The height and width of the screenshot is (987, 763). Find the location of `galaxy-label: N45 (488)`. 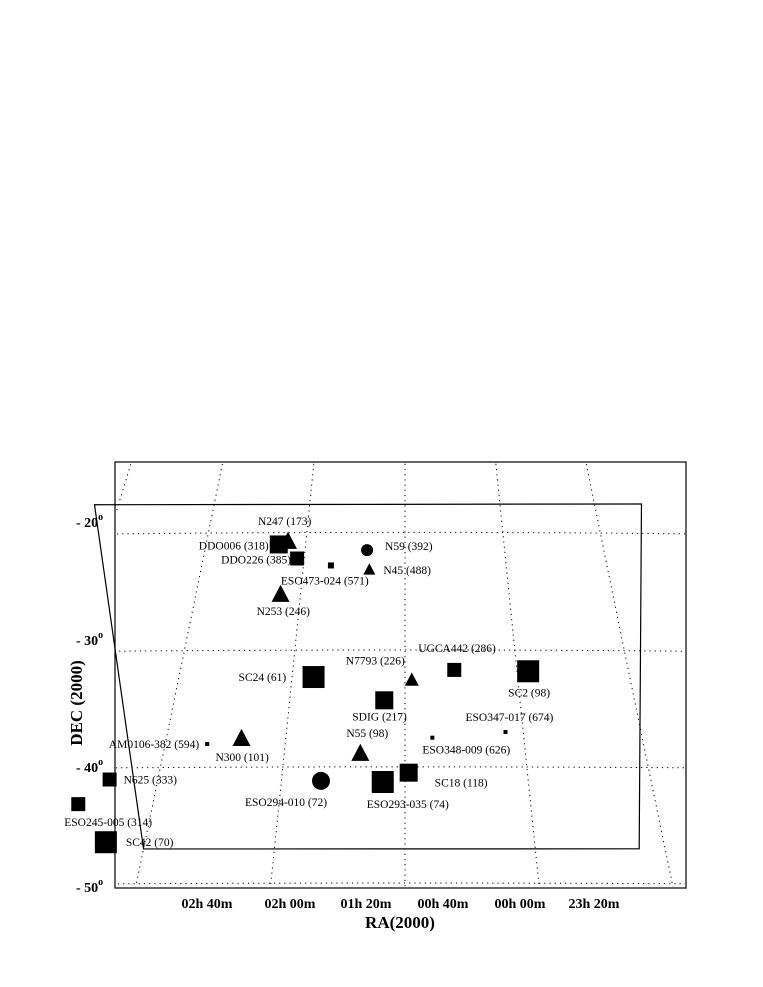

galaxy-label: N45 (488) is located at coordinates (407, 571).